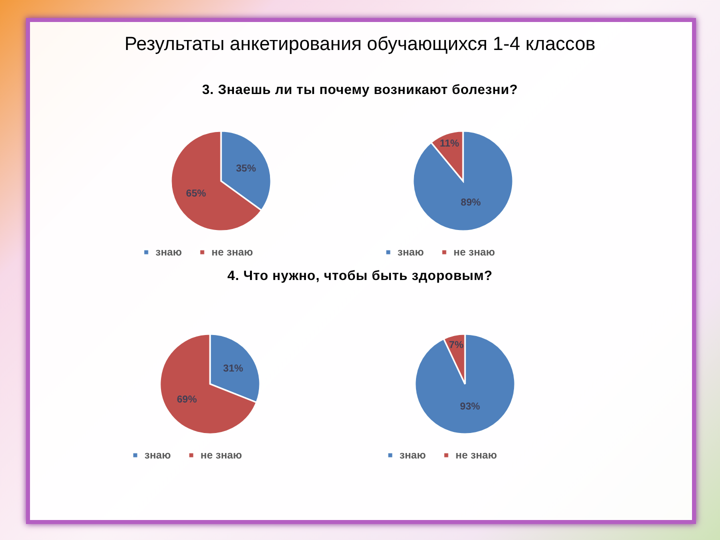 The image size is (720, 540). What do you see at coordinates (196, 194) in the screenshot?
I see `data-label: 65%` at bounding box center [196, 194].